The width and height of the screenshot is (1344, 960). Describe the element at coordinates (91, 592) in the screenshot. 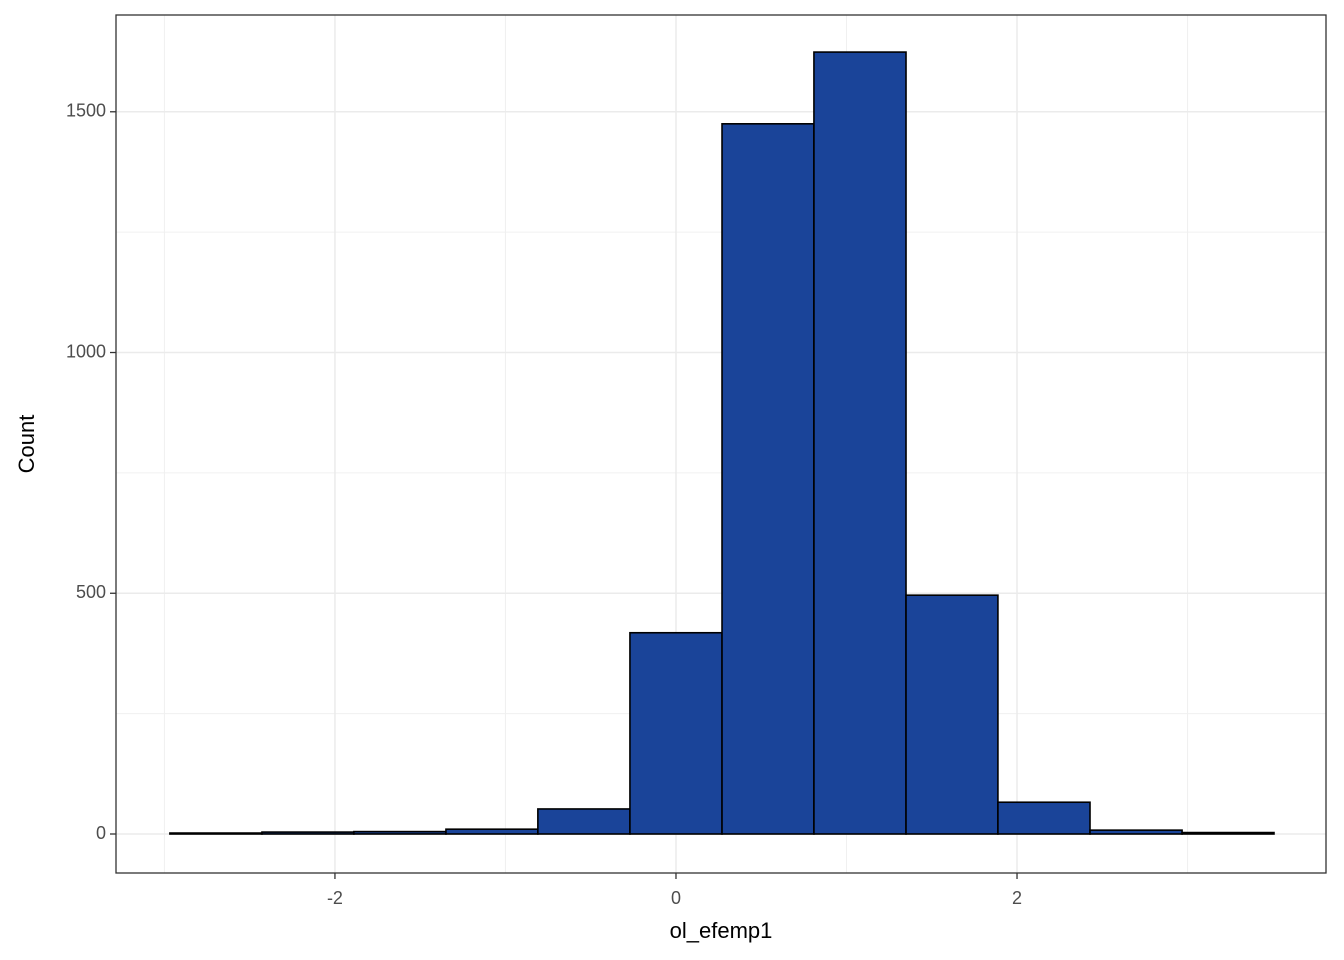

I see `y-tick-label: 500` at that location.